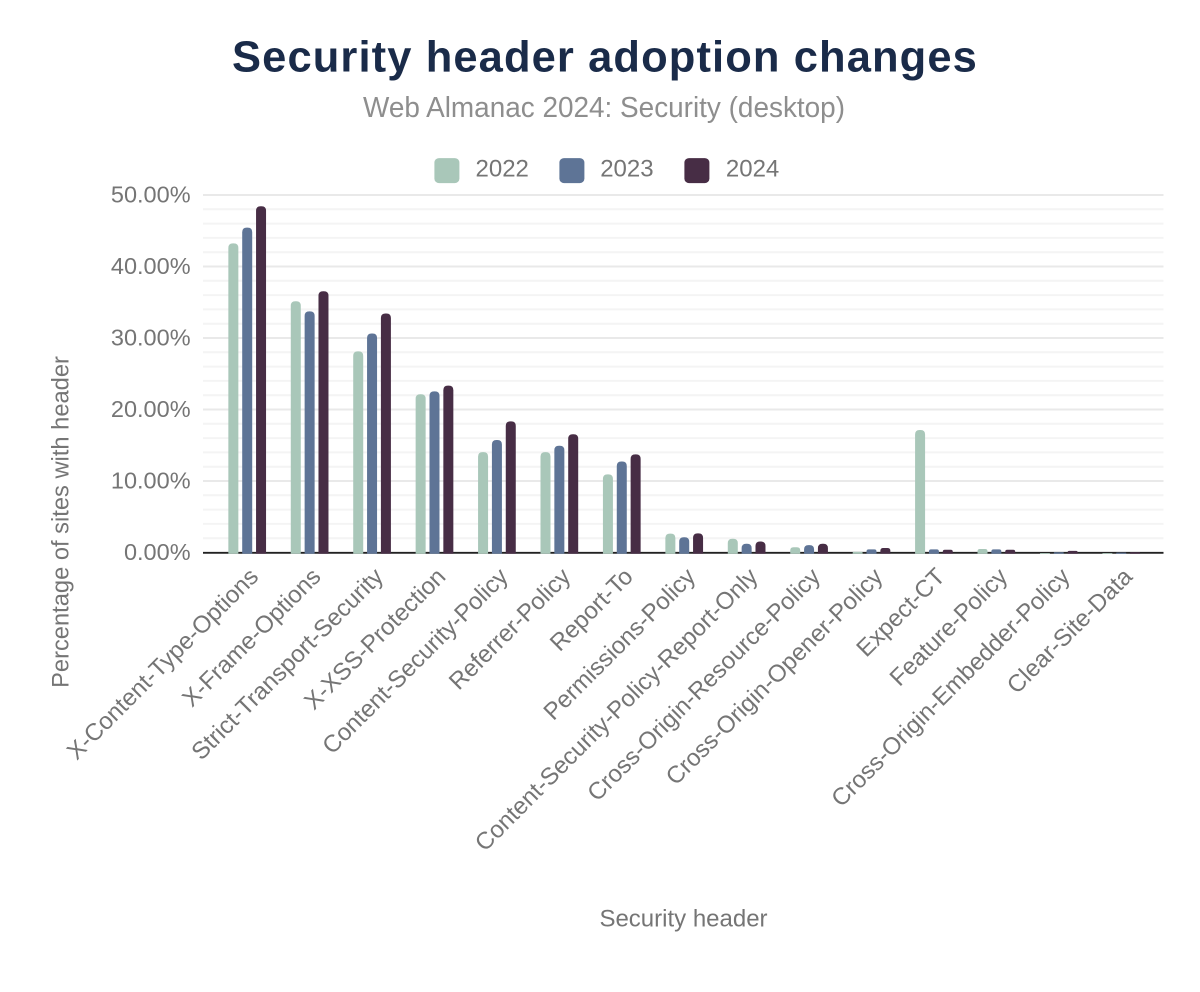 The width and height of the screenshot is (1200, 992). Describe the element at coordinates (151, 266) in the screenshot. I see `svg-text: 40.00%` at that location.